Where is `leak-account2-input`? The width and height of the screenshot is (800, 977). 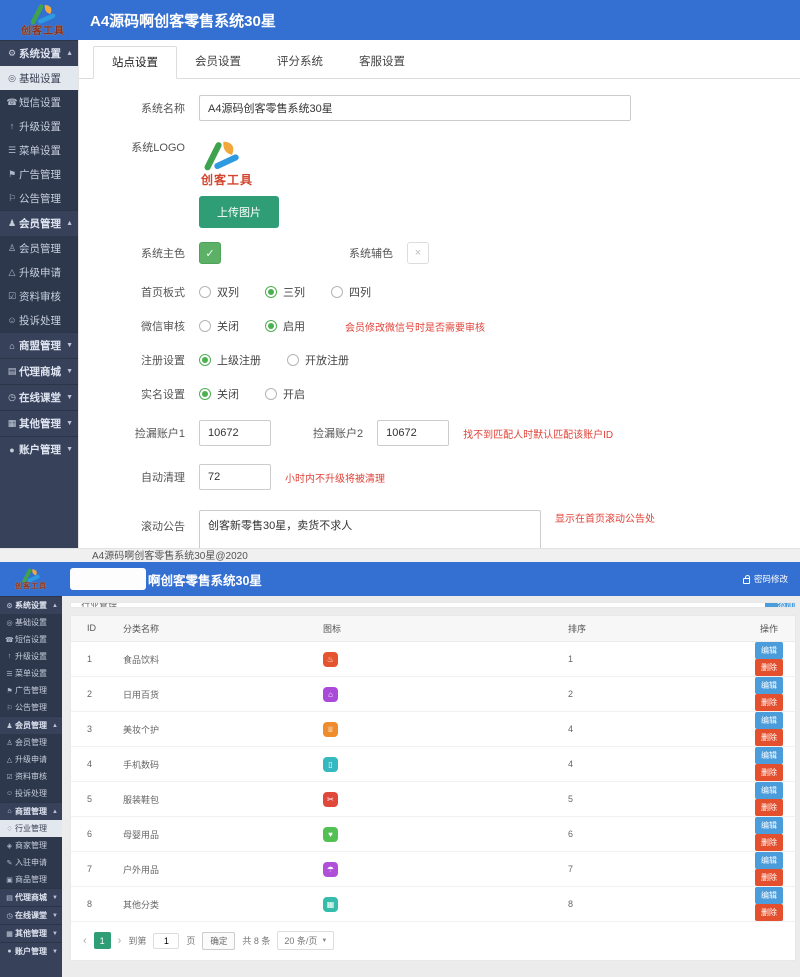 leak-account2-input is located at coordinates (413, 433).